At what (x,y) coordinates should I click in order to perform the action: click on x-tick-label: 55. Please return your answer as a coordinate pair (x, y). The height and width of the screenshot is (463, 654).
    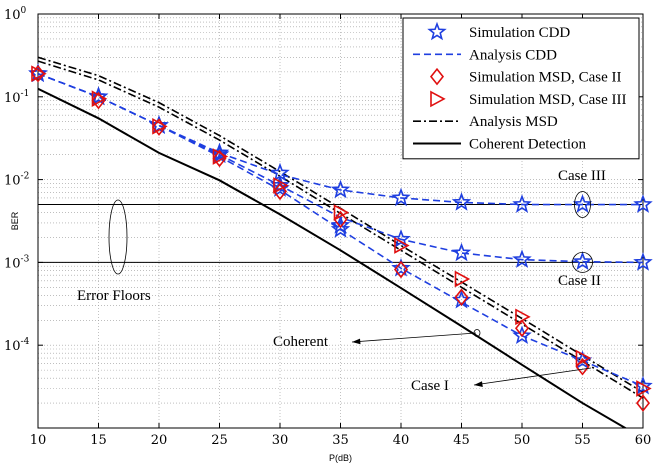
    Looking at the image, I should click on (582, 440).